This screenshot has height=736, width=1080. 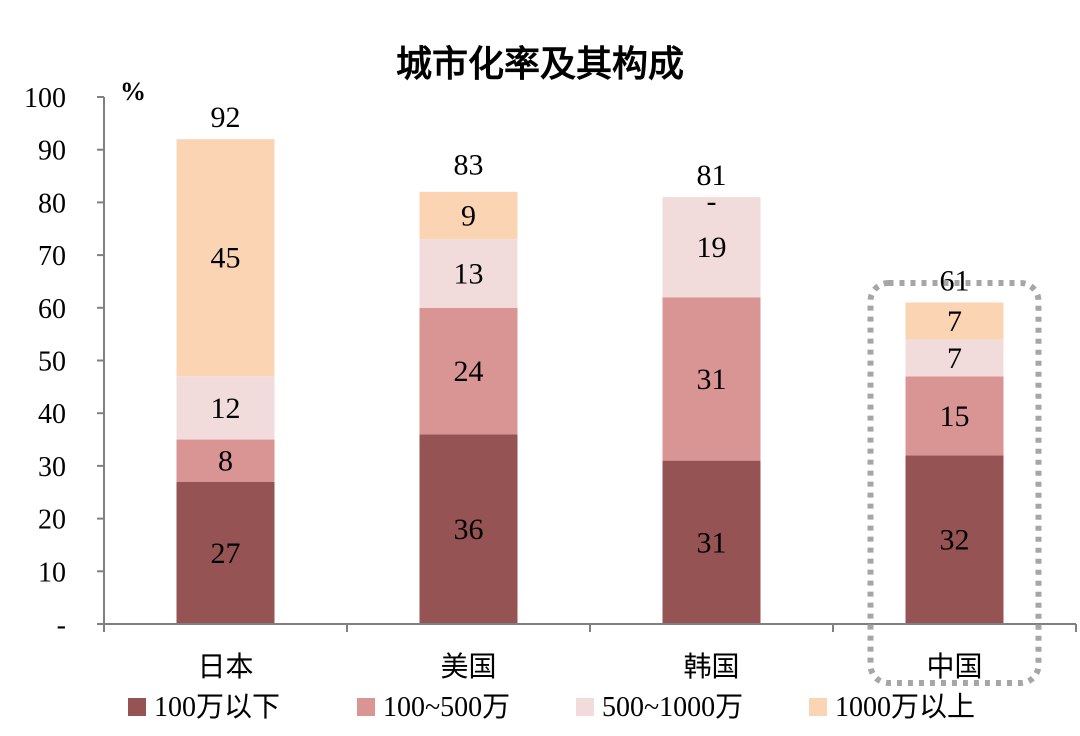 I want to click on segment-label-美国-100~500万: 24, so click(x=469, y=371).